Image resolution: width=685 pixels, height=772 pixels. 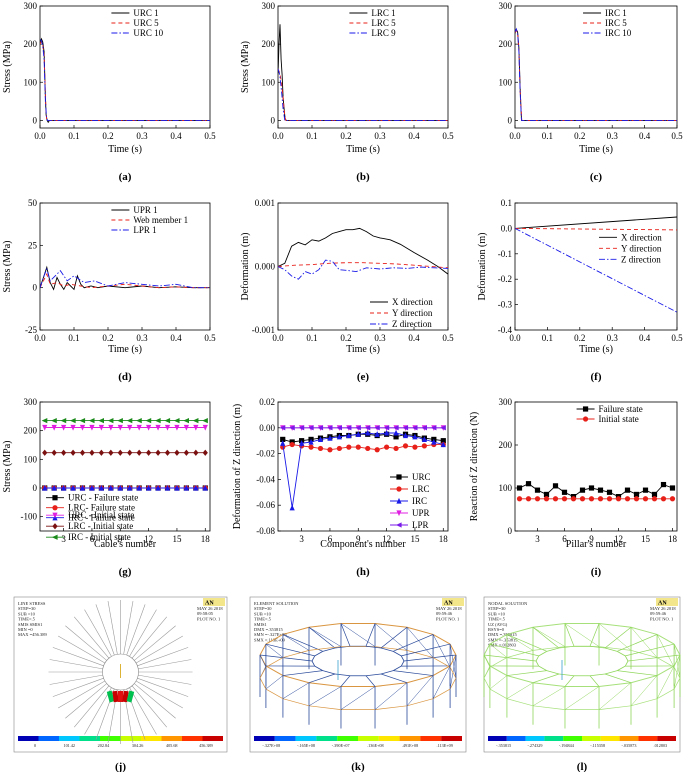 I want to click on y-tick-label: -0.2, so click(x=505, y=279).